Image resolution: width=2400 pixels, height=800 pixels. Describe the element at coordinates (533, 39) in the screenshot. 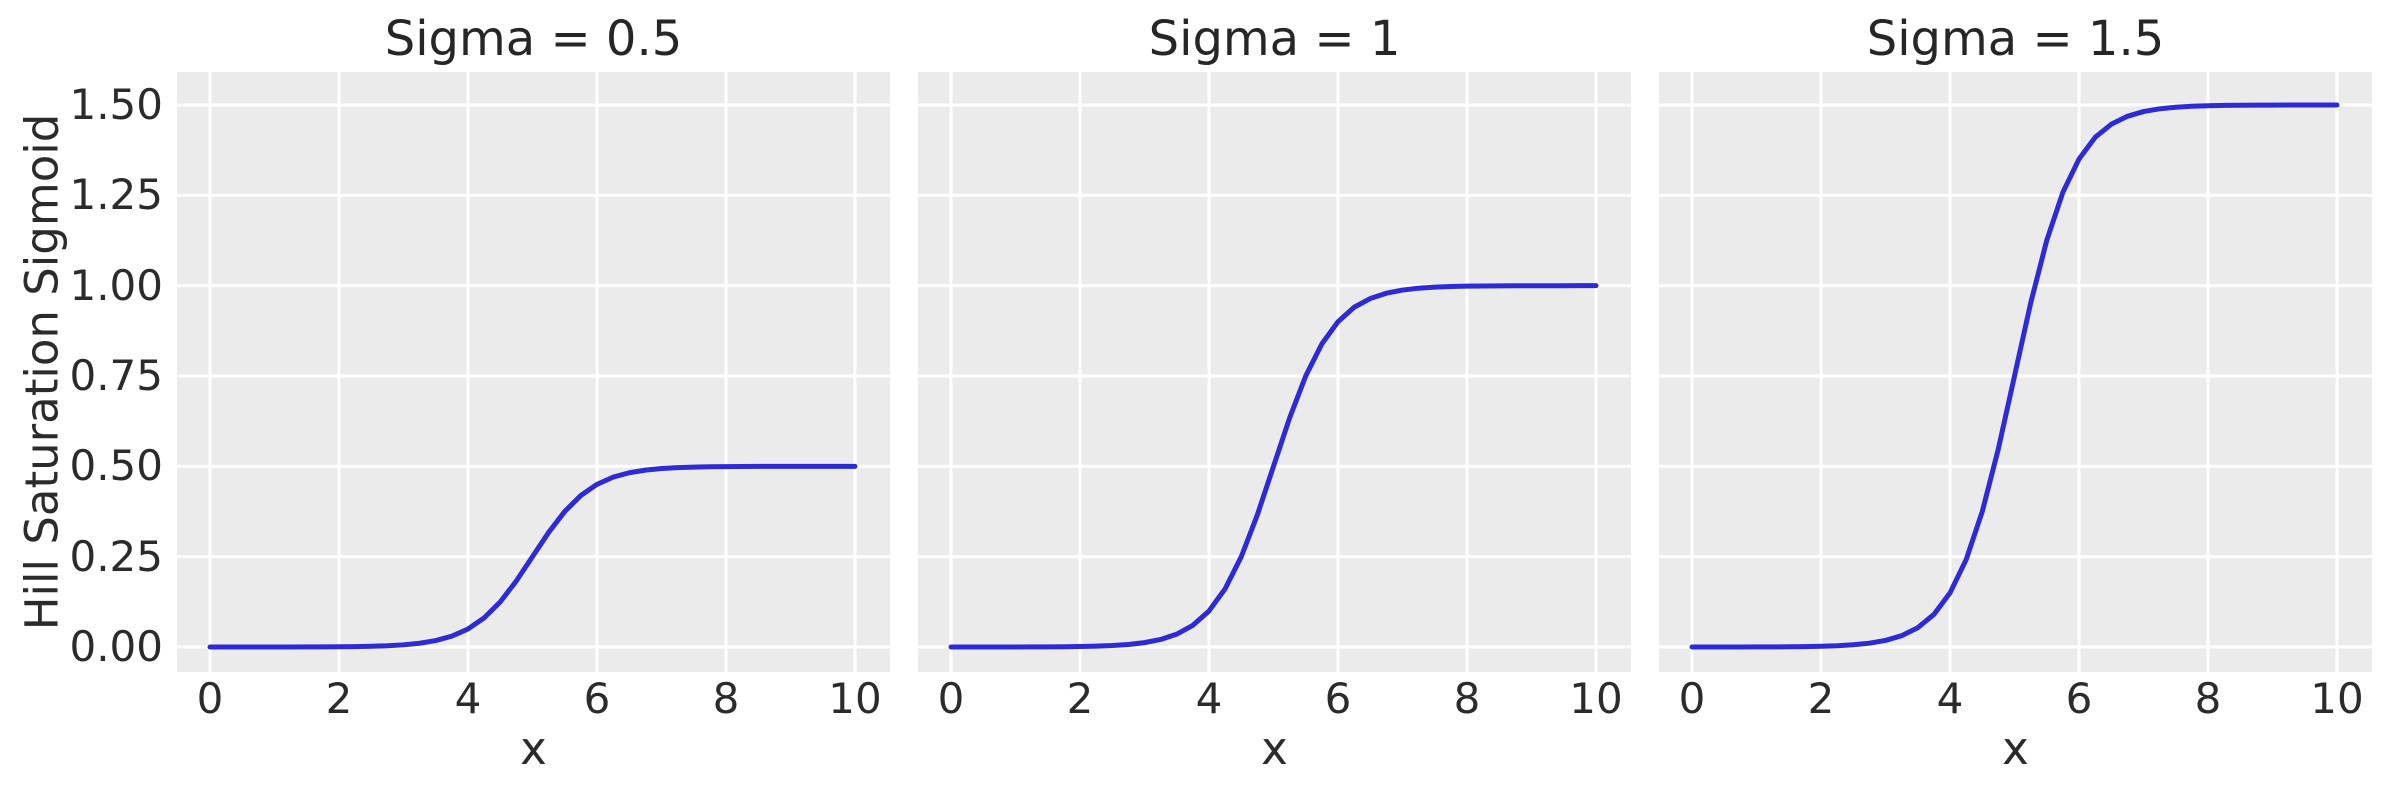

I see `panel-1-title: Sigma = 0.5` at that location.